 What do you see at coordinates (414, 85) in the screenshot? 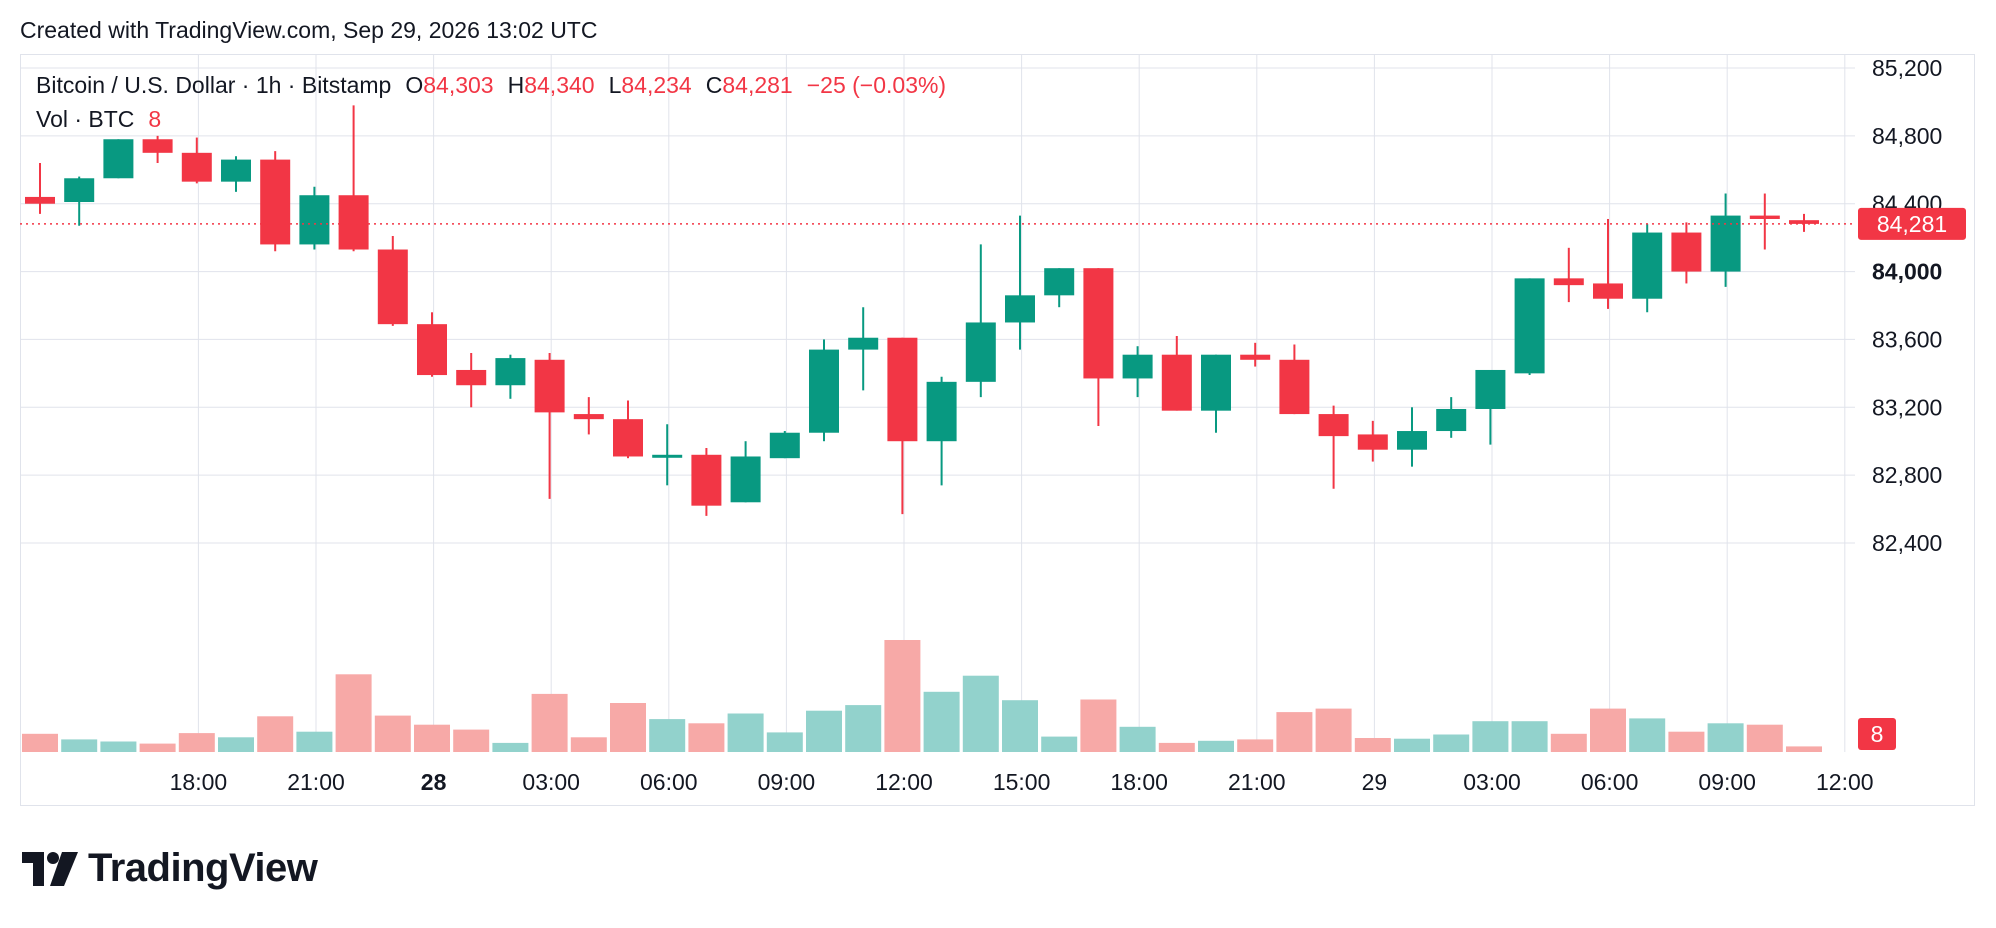
I see `open-label: O` at bounding box center [414, 85].